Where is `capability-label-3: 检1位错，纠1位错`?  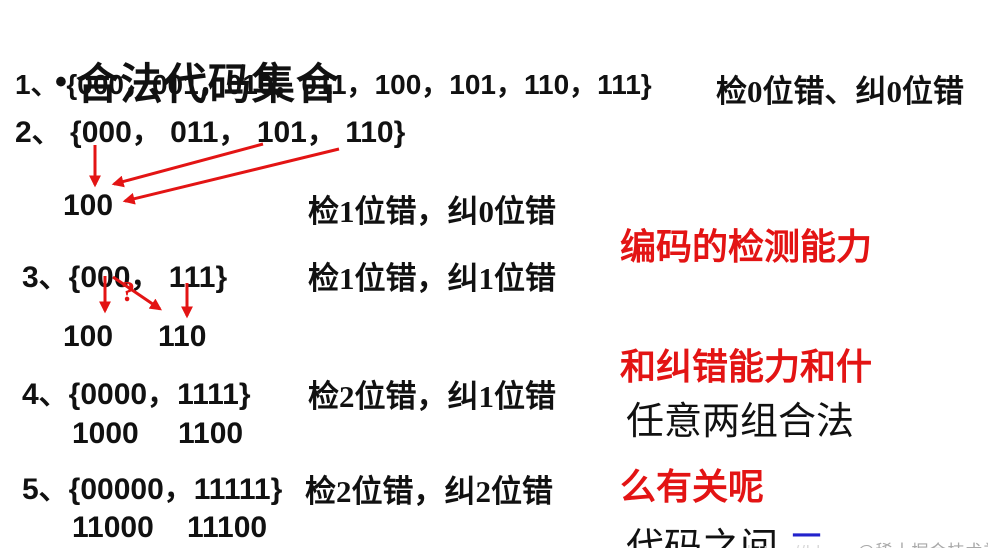 capability-label-3: 检1位错，纠1位错 is located at coordinates (432, 278).